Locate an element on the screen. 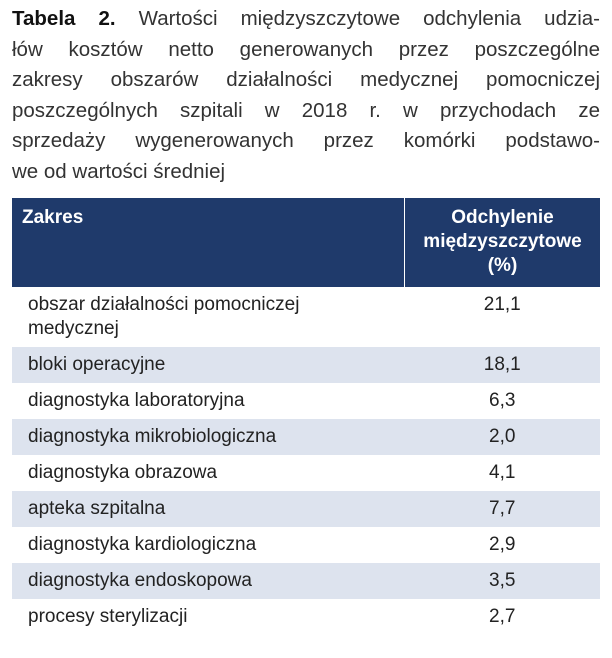 The height and width of the screenshot is (658, 612). table-row: apteka szpitalna 7,7 is located at coordinates (306, 509).